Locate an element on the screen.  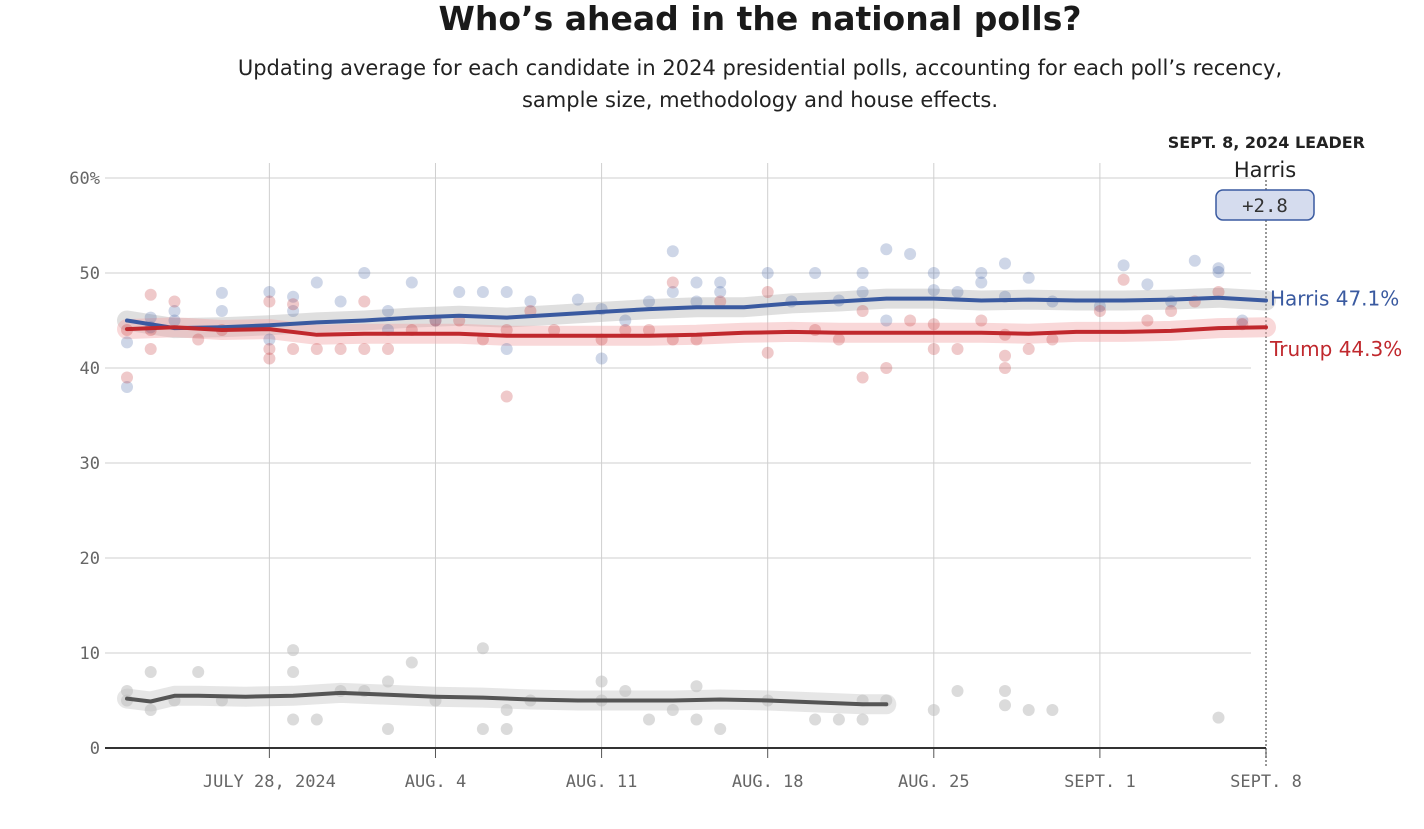
leader-margin: +2.8 is located at coordinates (1265, 206).